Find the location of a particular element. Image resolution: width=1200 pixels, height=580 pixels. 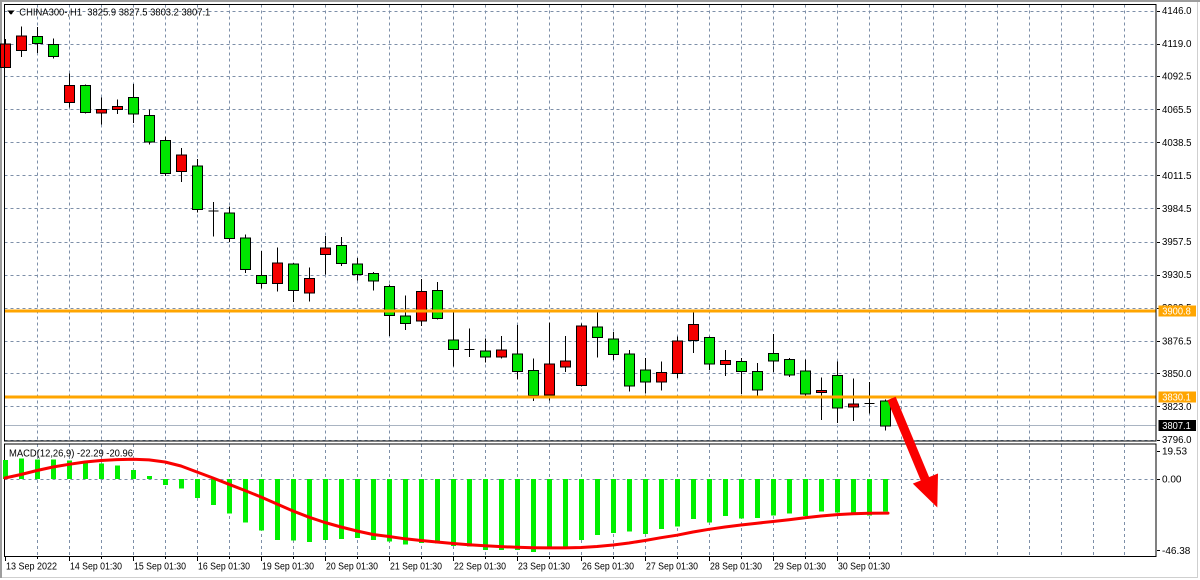

svg-text: 26 Sep 01:30 is located at coordinates (608, 567).